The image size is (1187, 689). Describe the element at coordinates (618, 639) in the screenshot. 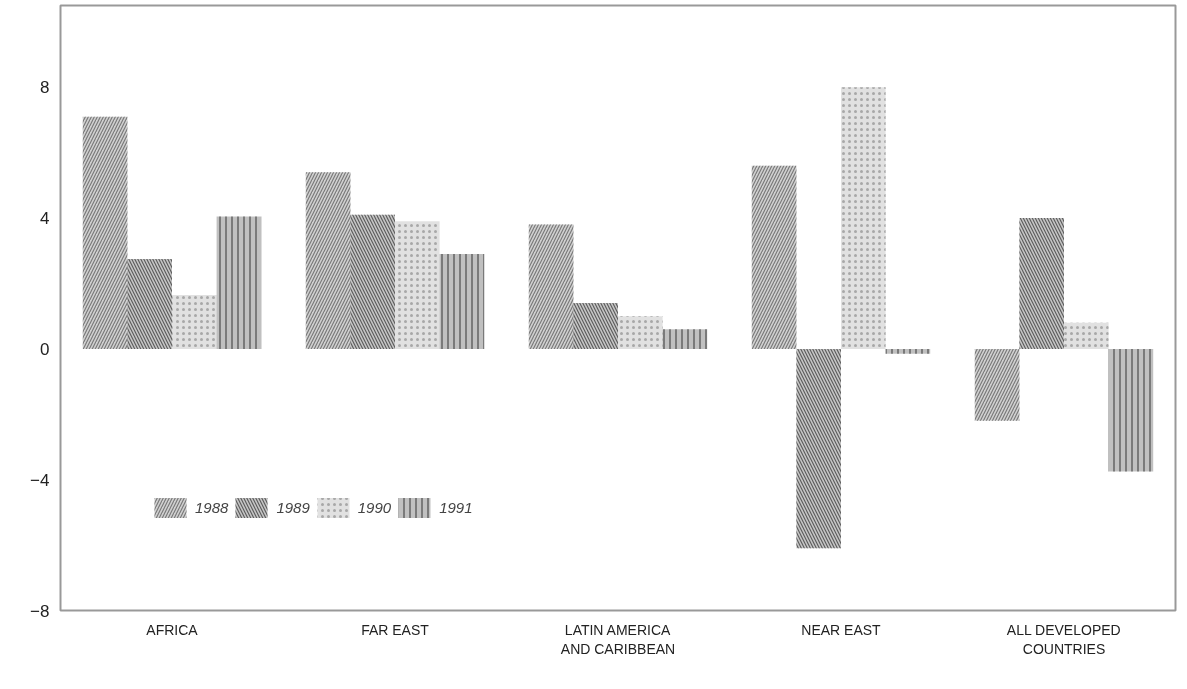

I see `x-tick-label: LATIN AMERICA AND CARIBBEAN` at that location.